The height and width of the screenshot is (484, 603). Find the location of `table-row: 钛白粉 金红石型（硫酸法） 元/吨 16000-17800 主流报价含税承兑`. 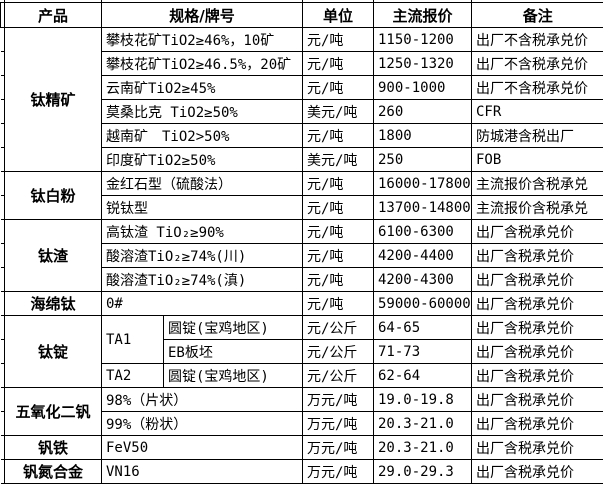

table-row: 钛白粉 金红石型（硫酸法） 元/吨 16000-17800 主流报价含税承兑 is located at coordinates (301, 195).